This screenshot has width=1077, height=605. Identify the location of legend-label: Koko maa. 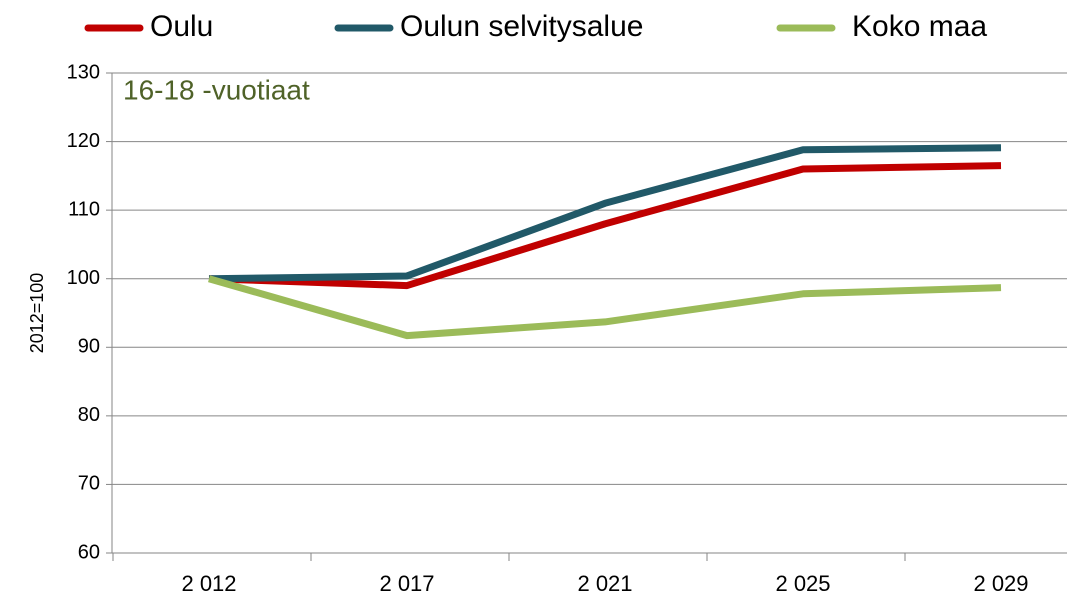
(919, 26).